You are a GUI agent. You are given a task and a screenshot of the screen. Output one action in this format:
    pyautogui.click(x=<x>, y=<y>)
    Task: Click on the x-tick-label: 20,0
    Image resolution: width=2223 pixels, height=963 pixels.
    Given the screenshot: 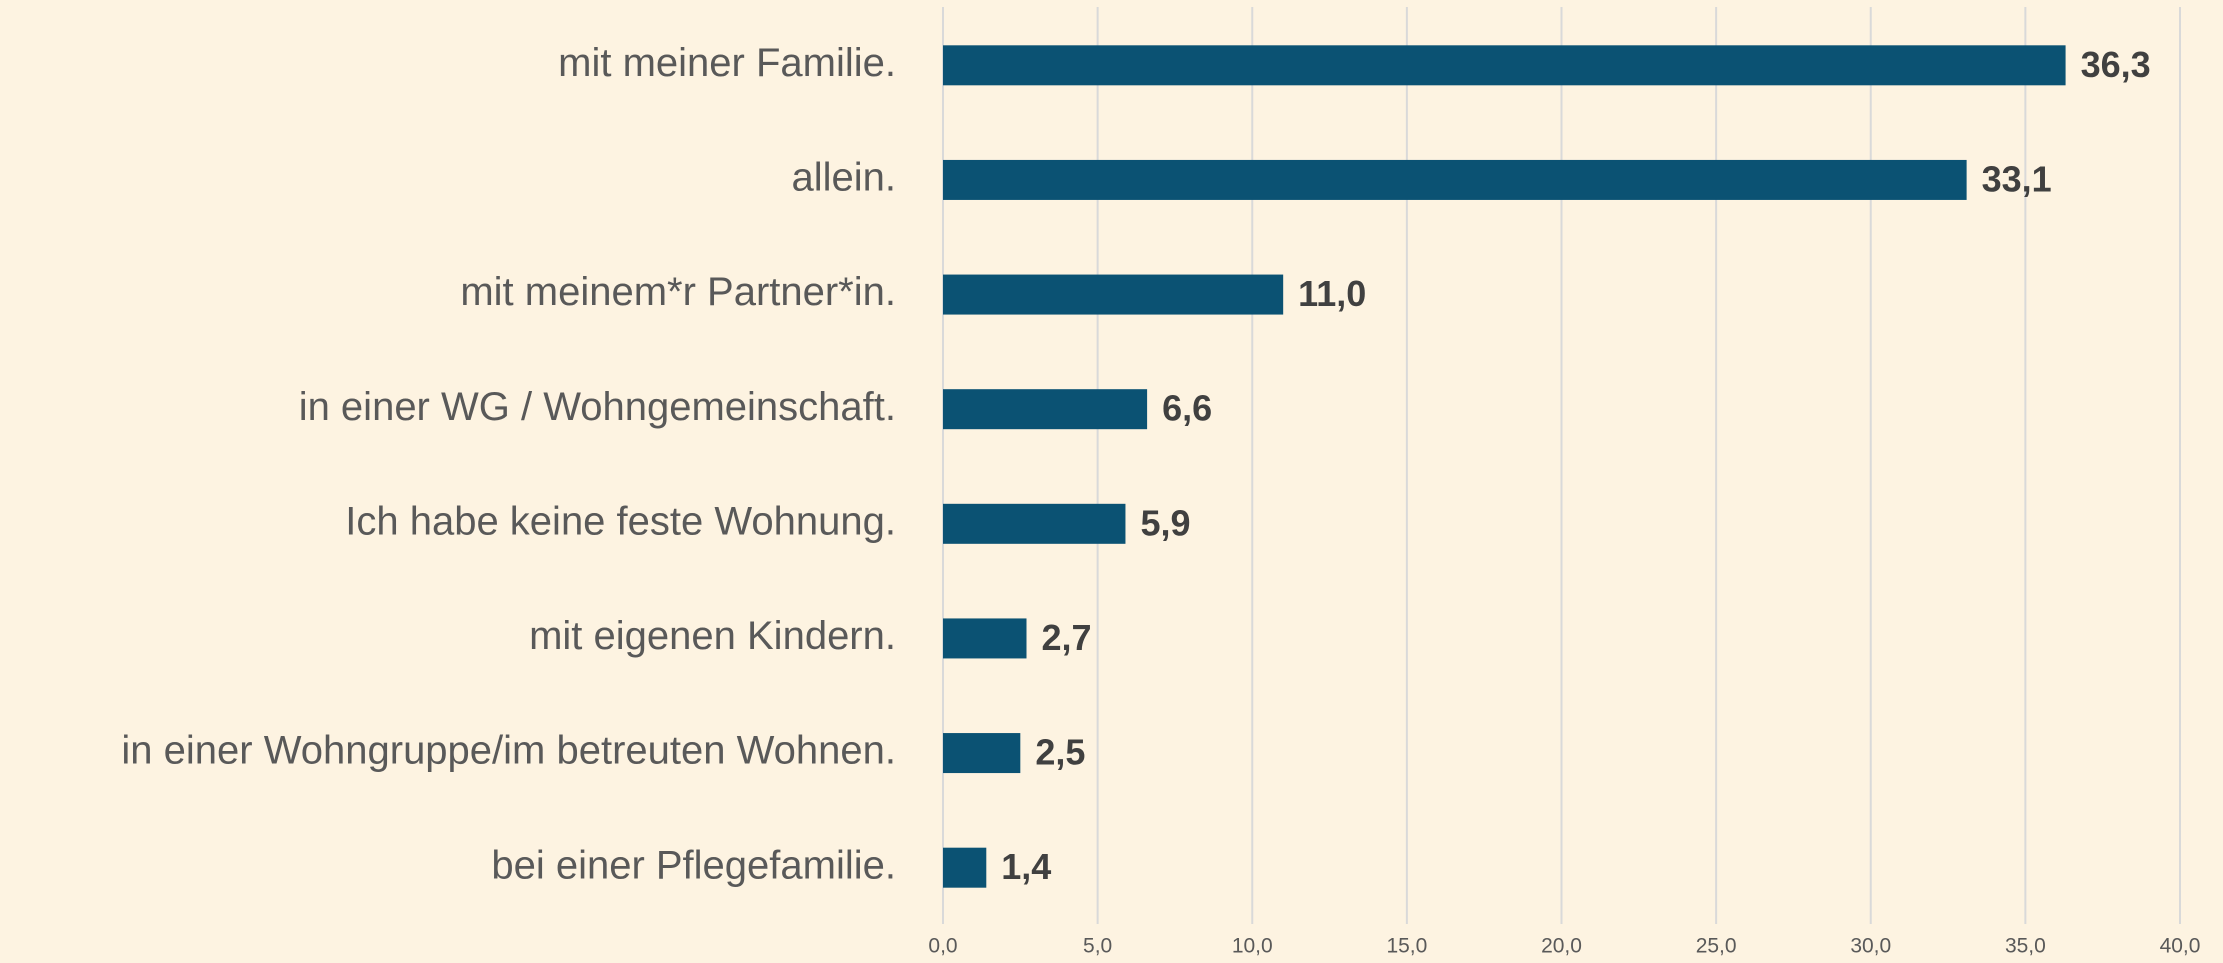 What is the action you would take?
    pyautogui.click(x=1561, y=946)
    